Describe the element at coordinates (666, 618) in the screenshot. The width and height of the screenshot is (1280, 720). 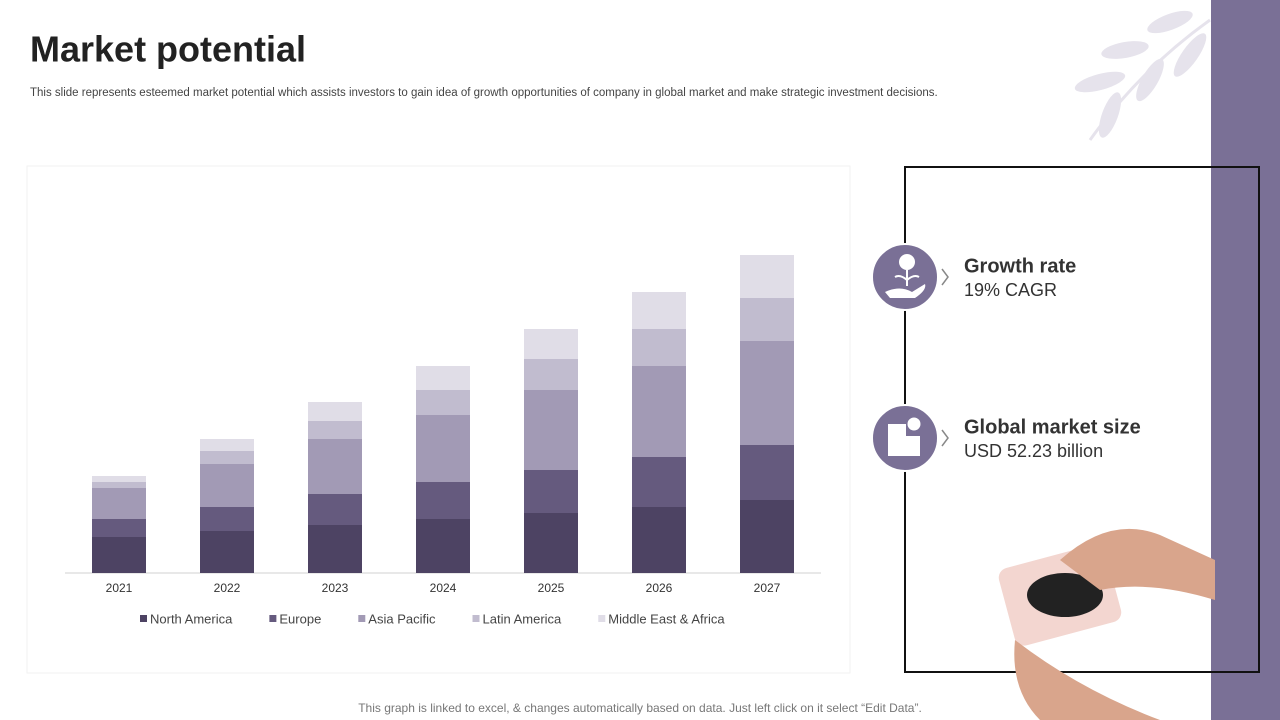
I see `legend-label: Middle East & Africa` at that location.